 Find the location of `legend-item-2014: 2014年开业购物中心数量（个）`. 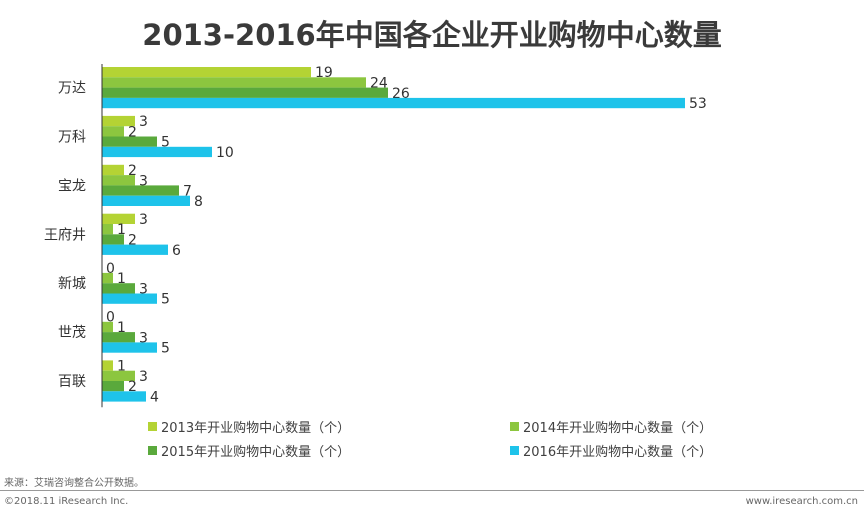

legend-item-2014: 2014年开业购物中心数量（个） is located at coordinates (611, 426).